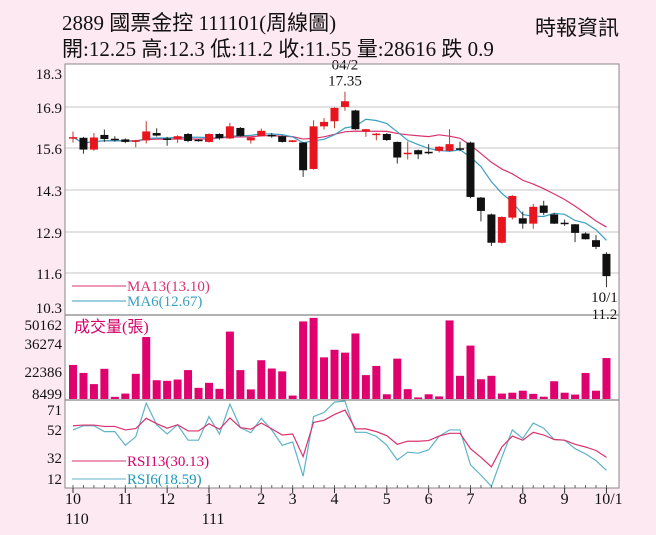  I want to click on x-tick-label: 8, so click(523, 499).